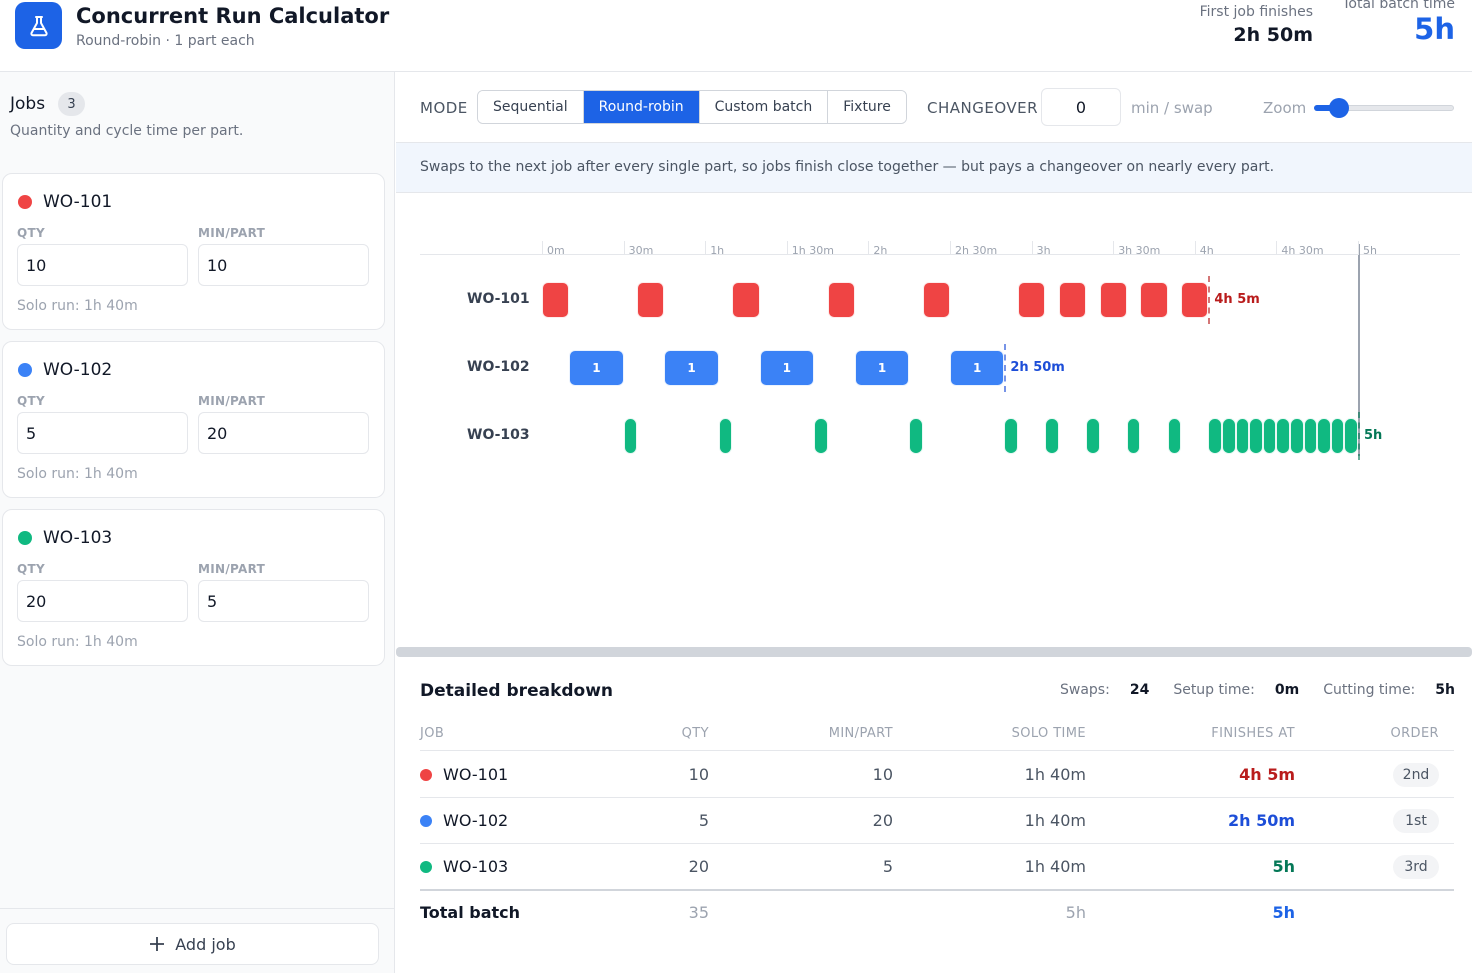  I want to click on table-min-part: 20, so click(882, 820).